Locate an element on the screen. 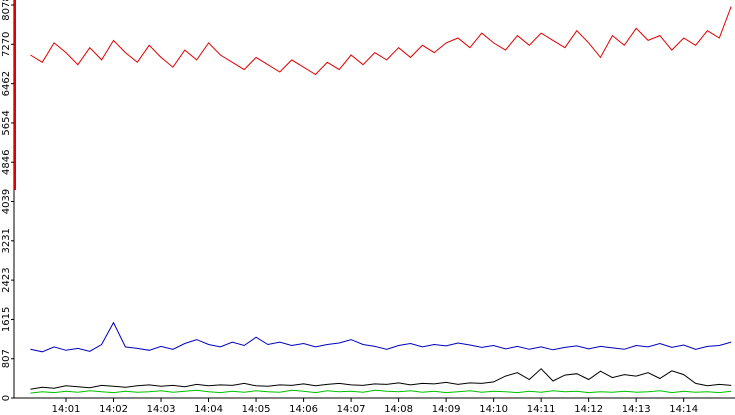 The height and width of the screenshot is (415, 735). y-tick-label: 4039 is located at coordinates (6, 201).